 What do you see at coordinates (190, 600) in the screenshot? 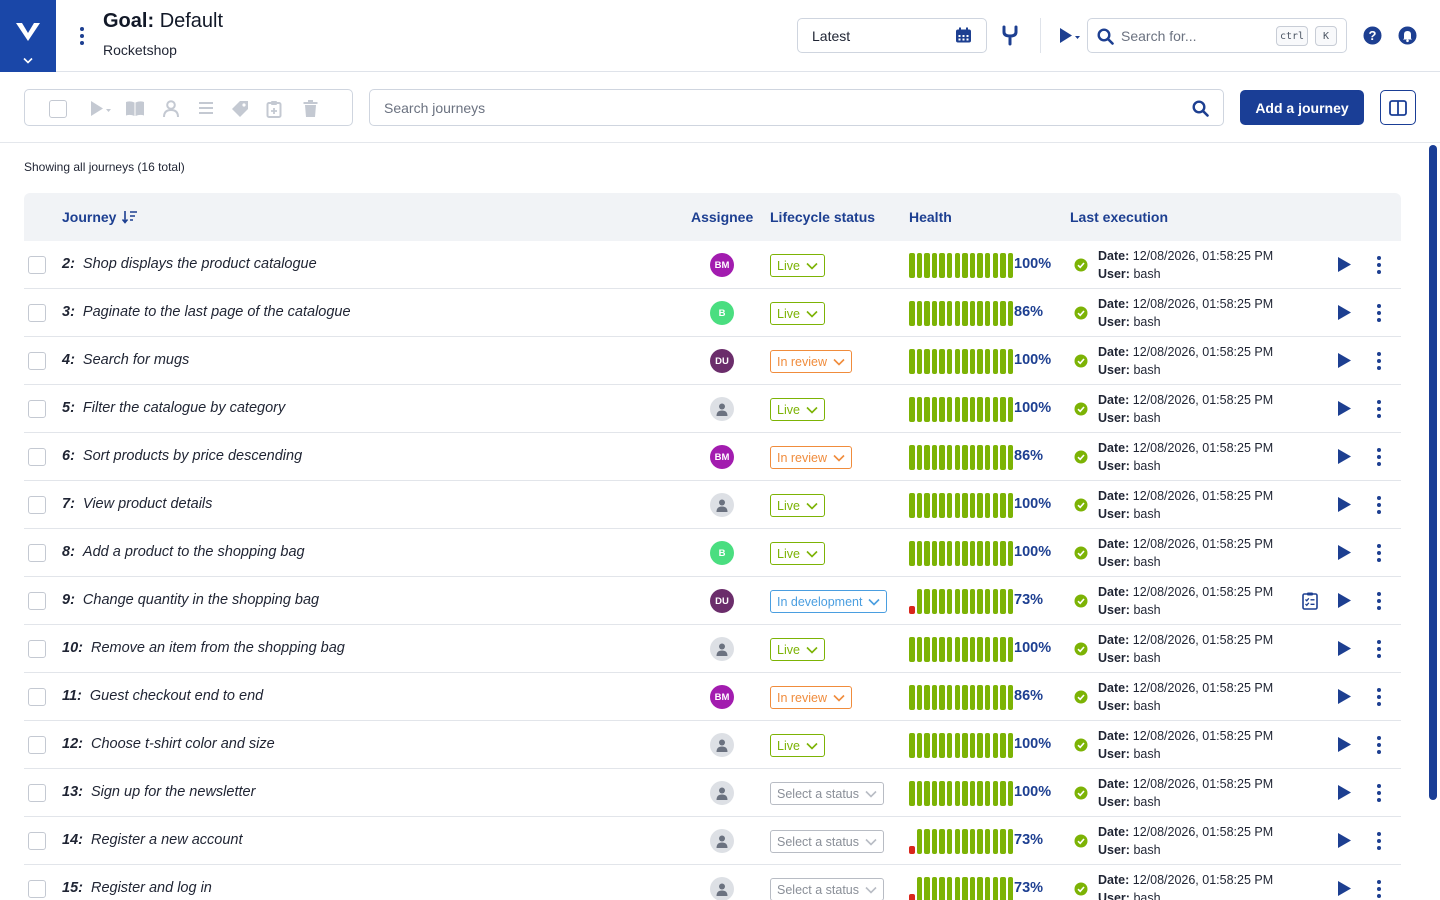
I see `journey-name-link: 9: Change quantity in the shopping bag` at bounding box center [190, 600].